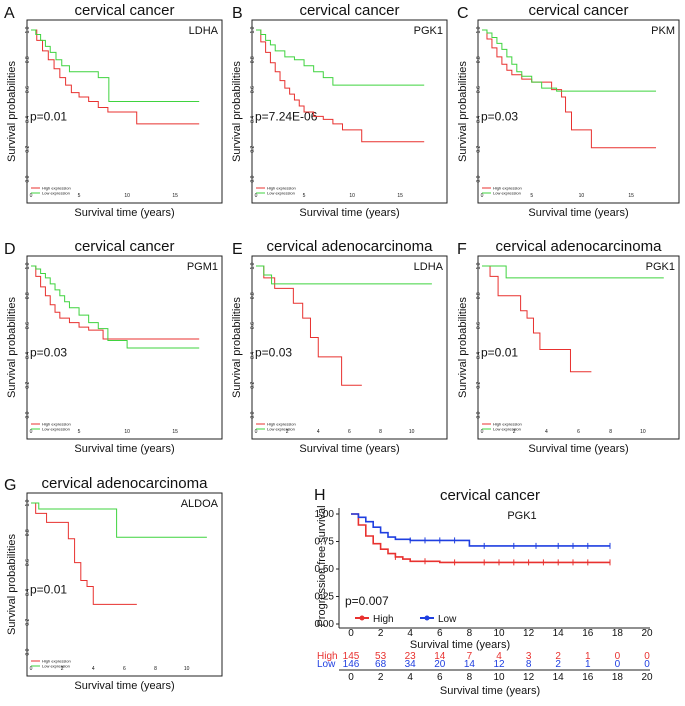 The width and height of the screenshot is (685, 706). What do you see at coordinates (286, 116) in the screenshot?
I see `p-value: p=7.24E-06` at bounding box center [286, 116].